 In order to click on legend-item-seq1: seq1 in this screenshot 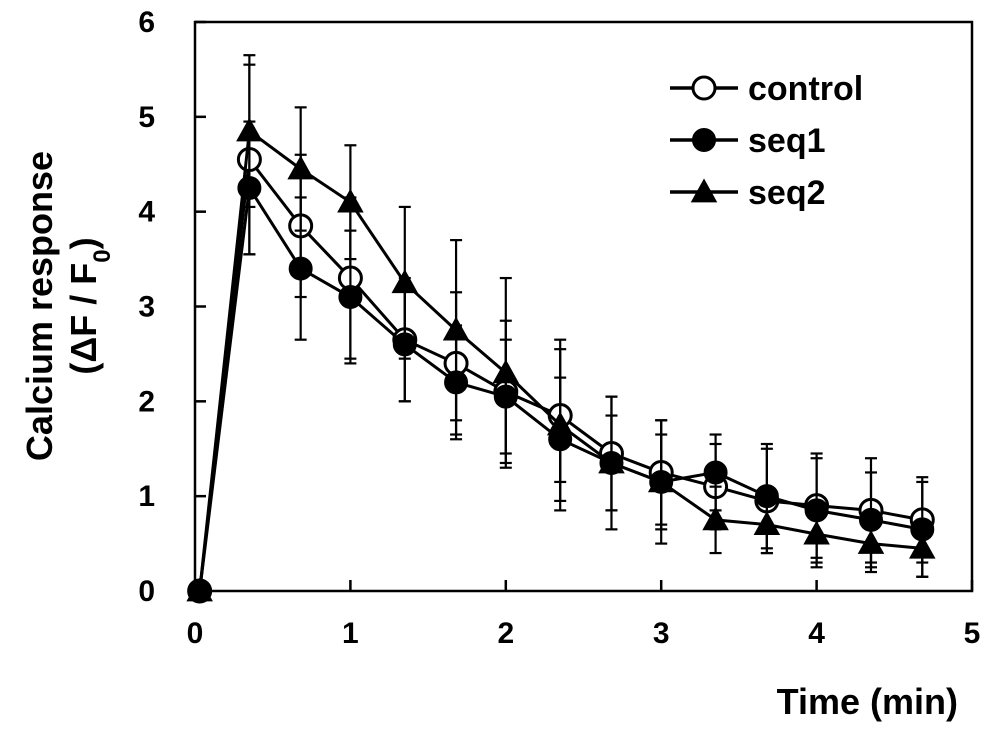, I will do `click(748, 141)`.